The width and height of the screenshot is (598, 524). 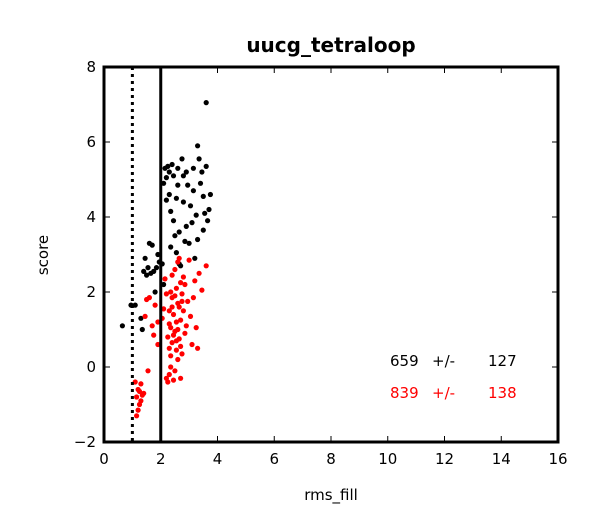 What do you see at coordinates (387, 459) in the screenshot?
I see `x-tick-label: 10` at bounding box center [387, 459].